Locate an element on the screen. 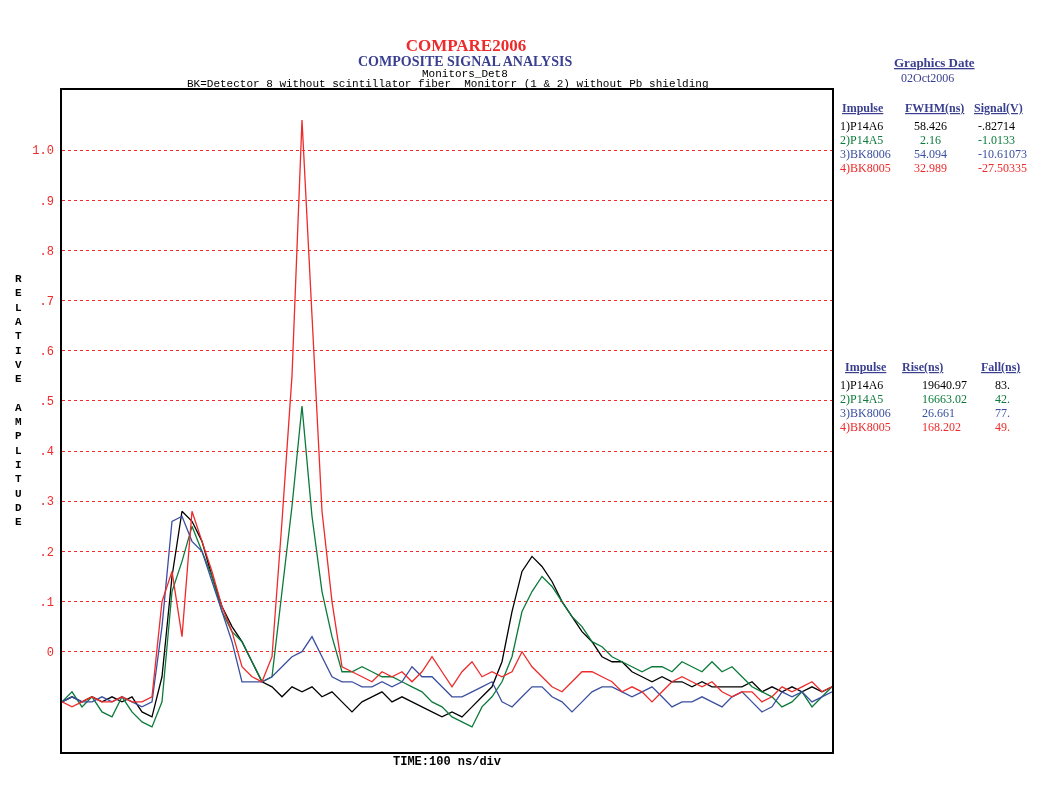 This screenshot has width=1047, height=791. text: 2.16 is located at coordinates (930, 140).